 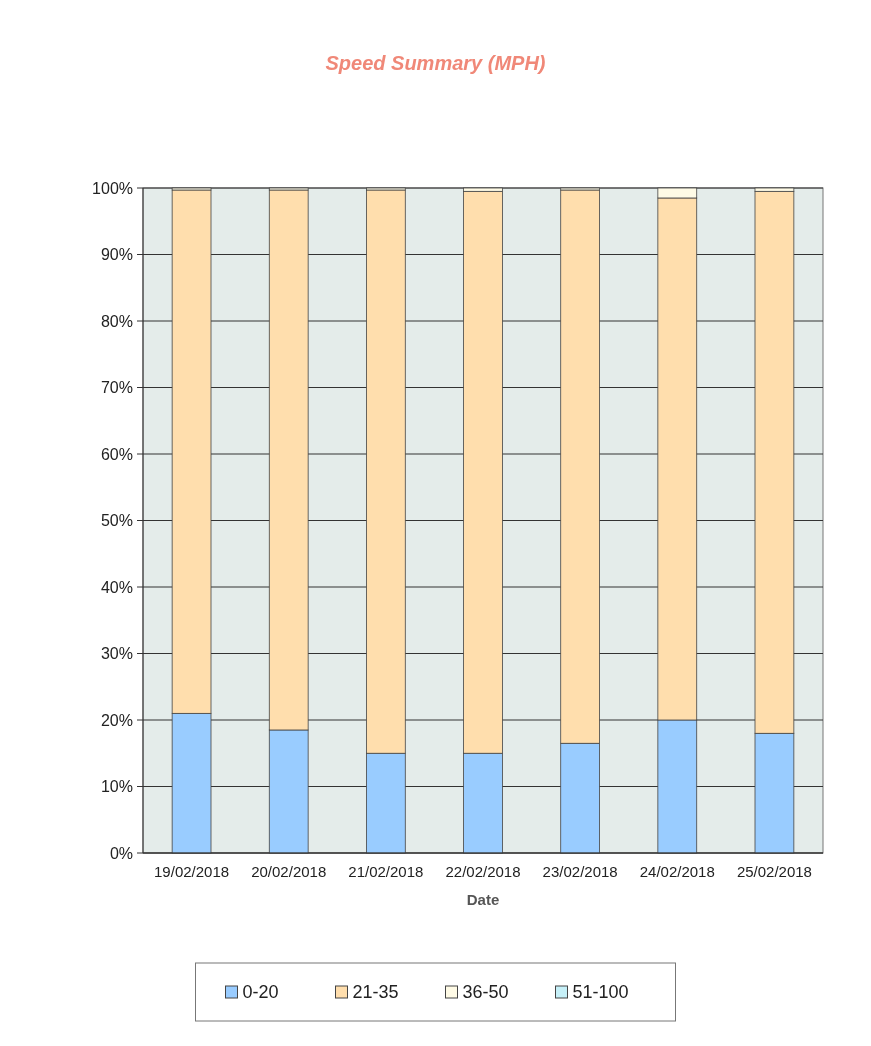 What do you see at coordinates (774, 871) in the screenshot?
I see `x-tick-label: 25/02/2018` at bounding box center [774, 871].